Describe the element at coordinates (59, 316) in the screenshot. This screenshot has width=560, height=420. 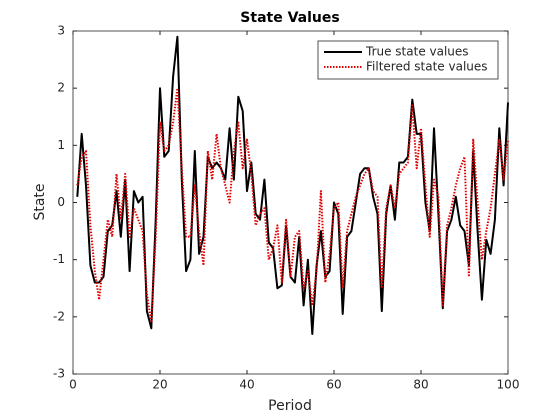
I see `y-tick-label: -2` at that location.